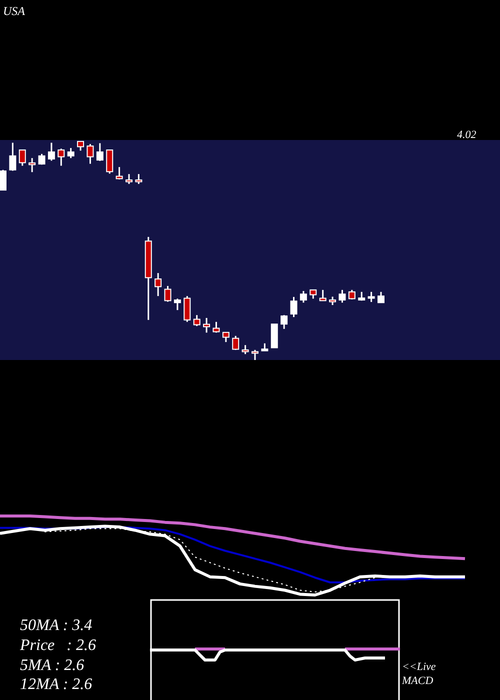 This screenshot has height=700, width=500. I want to click on text: 4.02, so click(467, 135).